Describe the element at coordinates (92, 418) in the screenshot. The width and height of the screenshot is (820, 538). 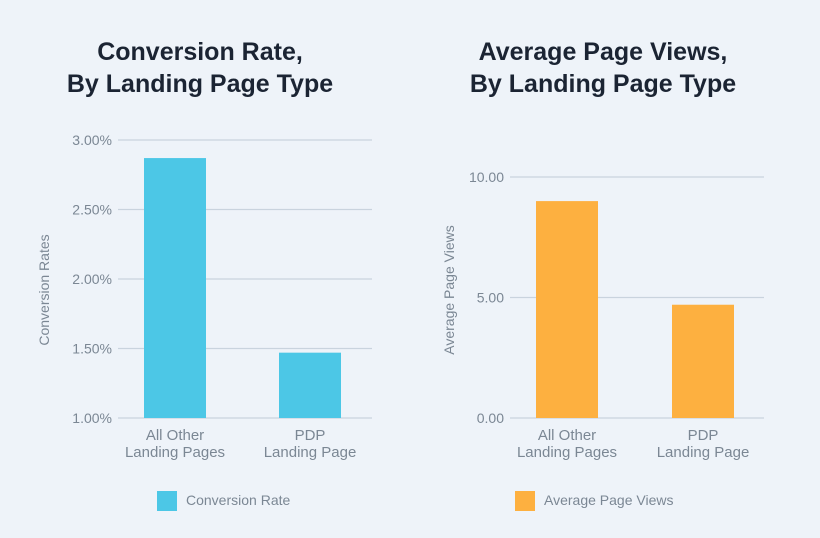
I see `y-tick-label: 1.00%` at that location.